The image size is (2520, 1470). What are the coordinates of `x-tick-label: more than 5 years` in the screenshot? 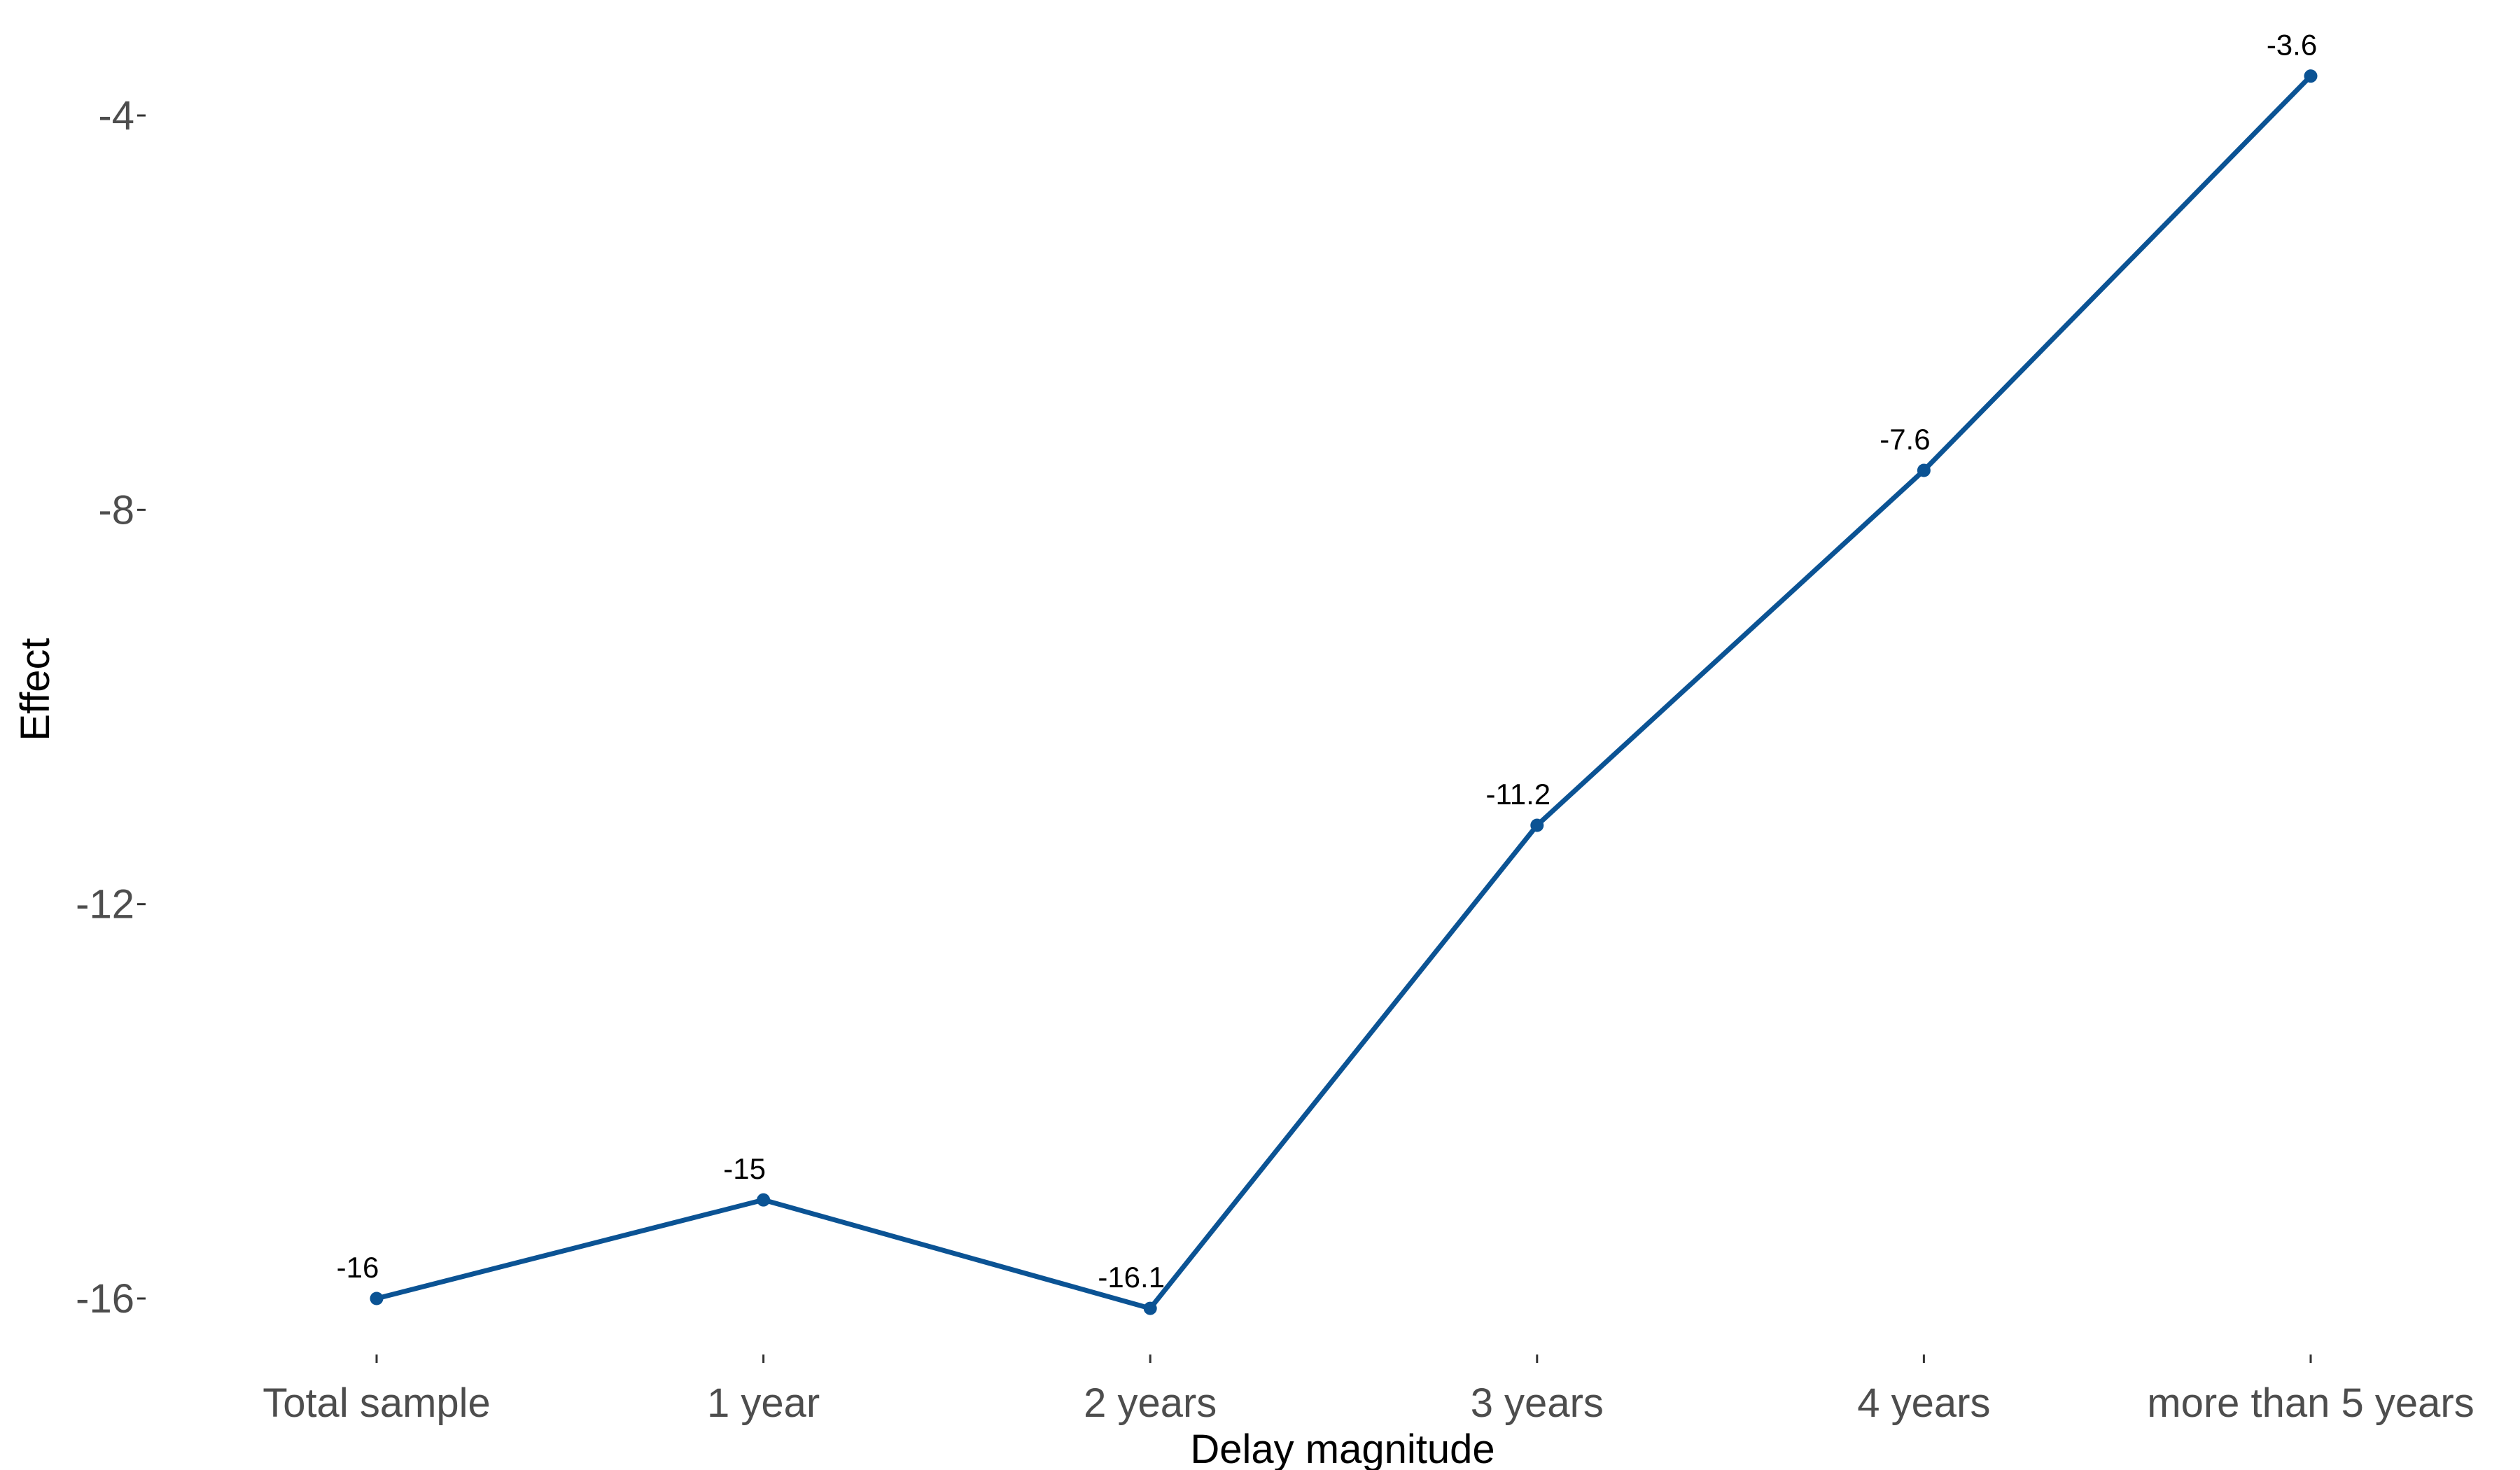 It's located at (2310, 1403).